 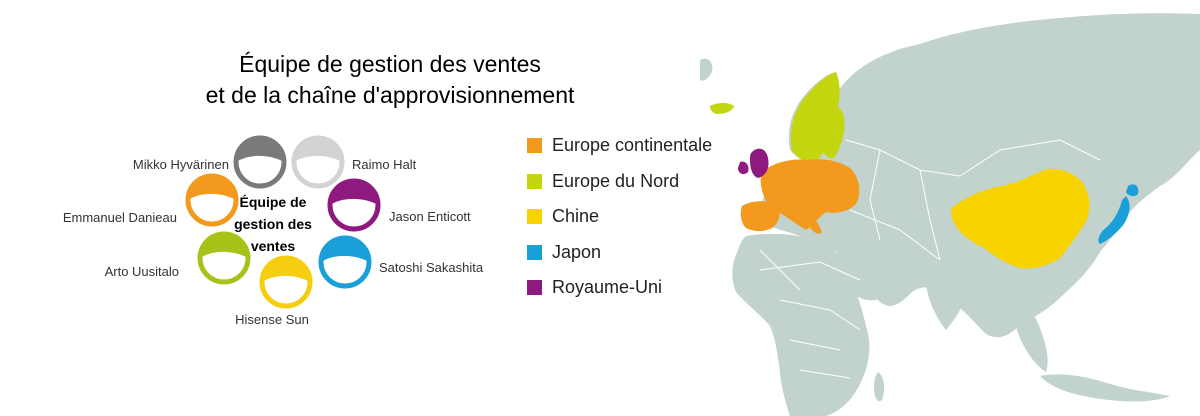 What do you see at coordinates (607, 287) in the screenshot?
I see `legend-label: Royaume-Uni` at bounding box center [607, 287].